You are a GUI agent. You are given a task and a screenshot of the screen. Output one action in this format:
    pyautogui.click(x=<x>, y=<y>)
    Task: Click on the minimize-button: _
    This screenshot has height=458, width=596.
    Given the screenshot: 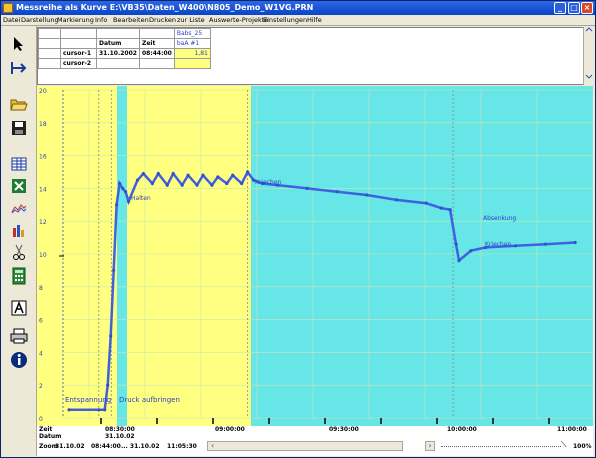 What is the action you would take?
    pyautogui.click(x=560, y=8)
    